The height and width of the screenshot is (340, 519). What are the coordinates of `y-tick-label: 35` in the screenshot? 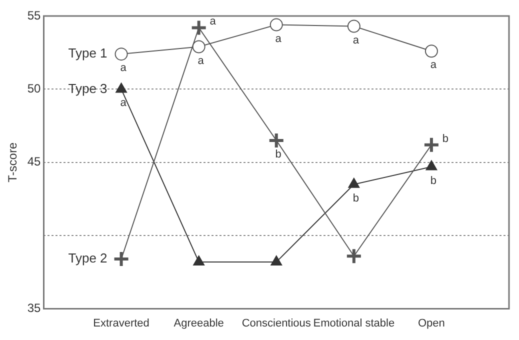 It's located at (34, 308).